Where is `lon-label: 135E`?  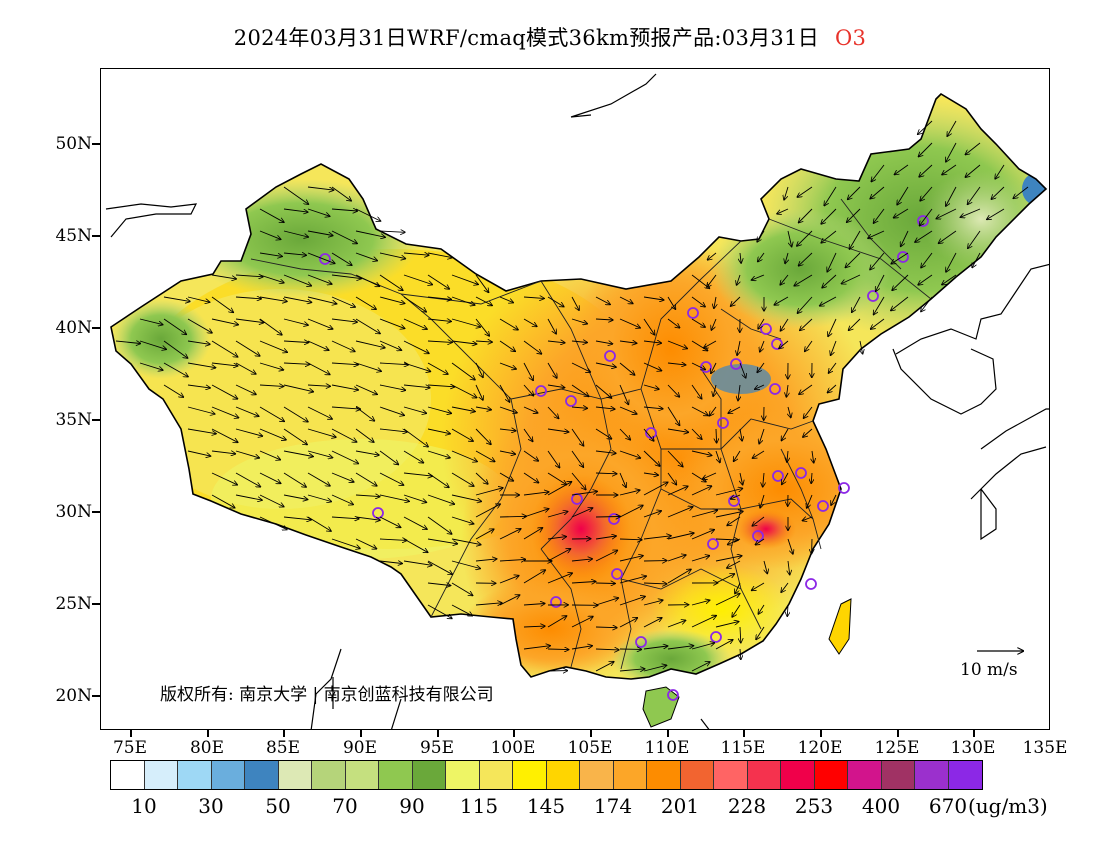 lon-label: 135E is located at coordinates (1045, 748).